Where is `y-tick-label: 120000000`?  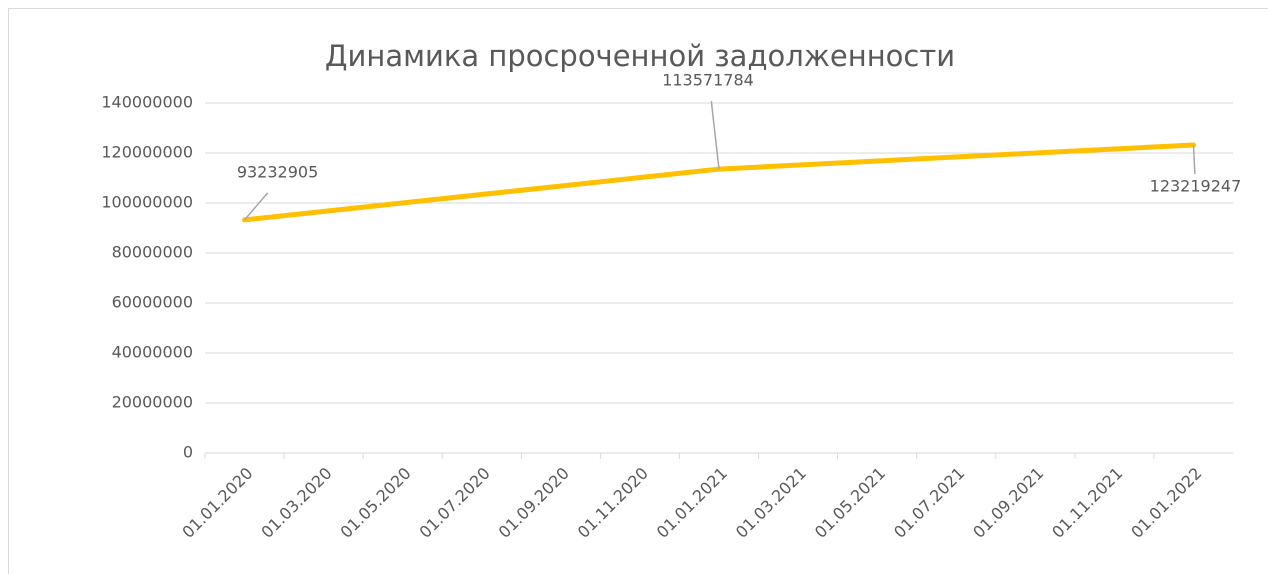
y-tick-label: 120000000 is located at coordinates (147, 152).